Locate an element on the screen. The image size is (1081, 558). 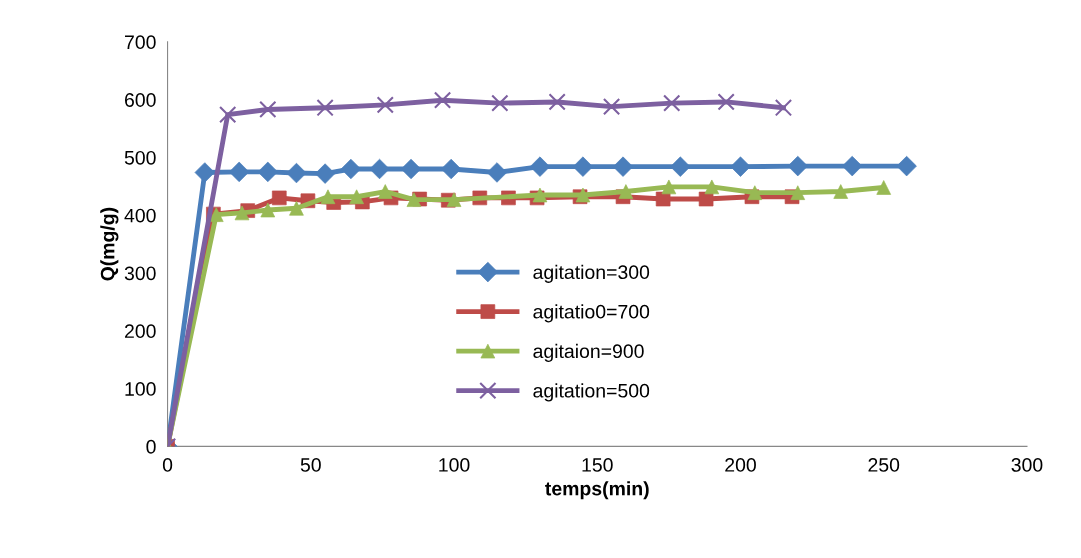
y-tick-label: 600 is located at coordinates (140, 100).